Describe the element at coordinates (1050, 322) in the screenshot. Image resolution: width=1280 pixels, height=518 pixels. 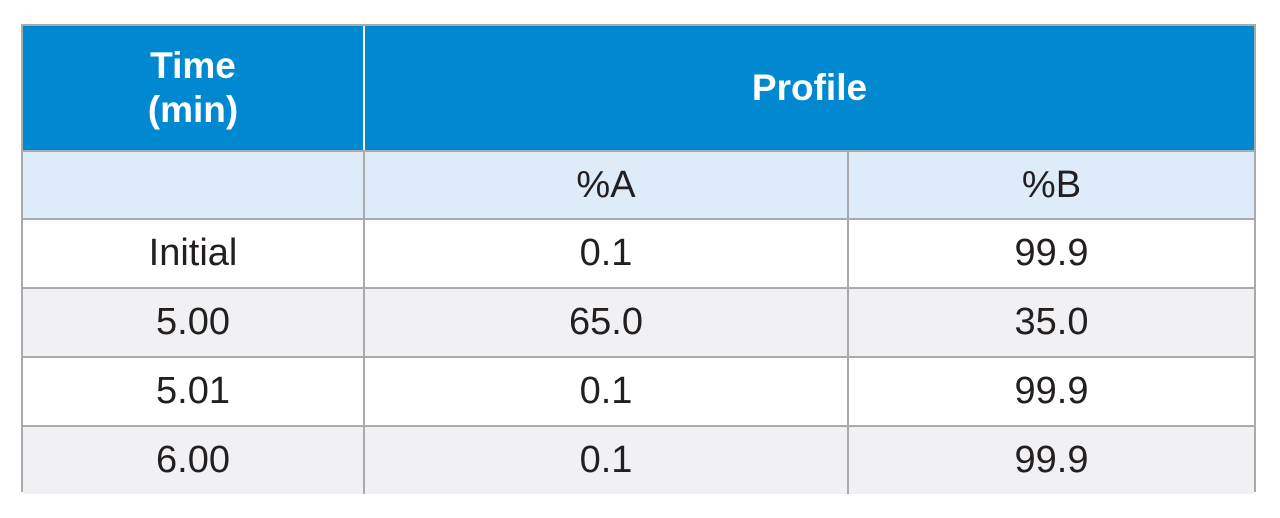
I see `percent-b-cell: 35.0` at that location.